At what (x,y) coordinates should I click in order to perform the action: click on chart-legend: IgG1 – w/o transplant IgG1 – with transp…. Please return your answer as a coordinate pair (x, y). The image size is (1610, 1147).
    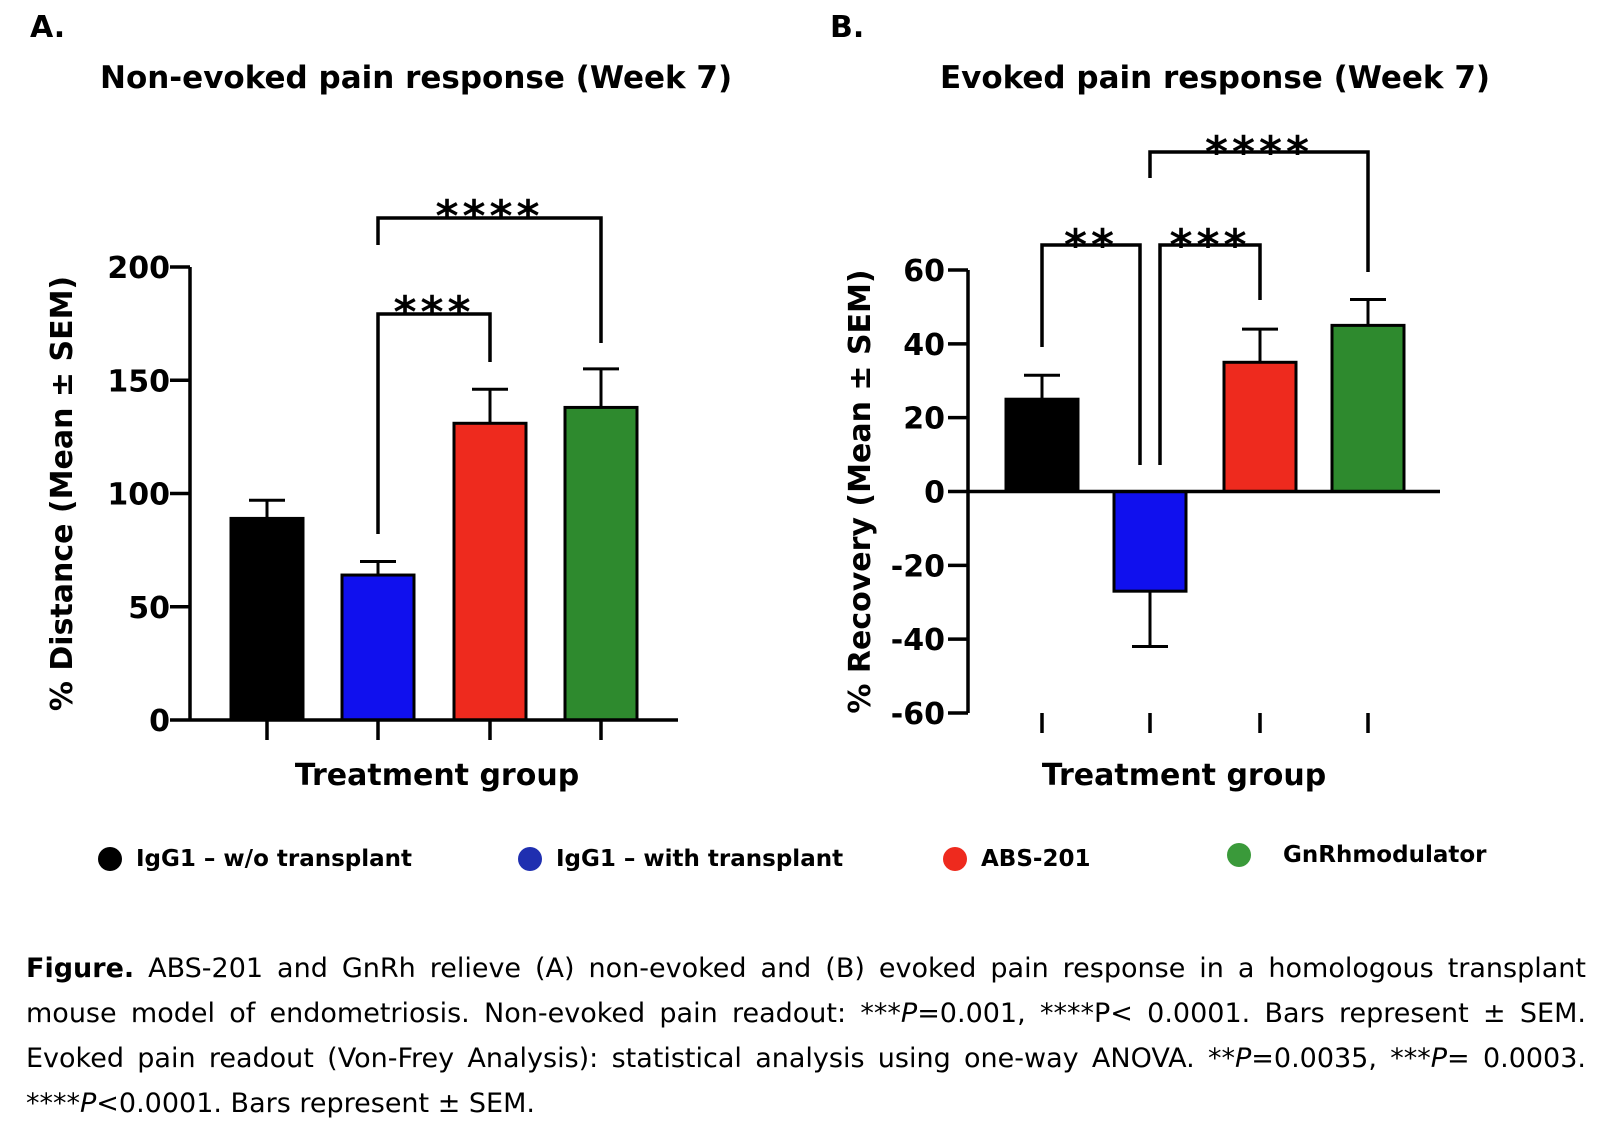
    Looking at the image, I should click on (805, 864).